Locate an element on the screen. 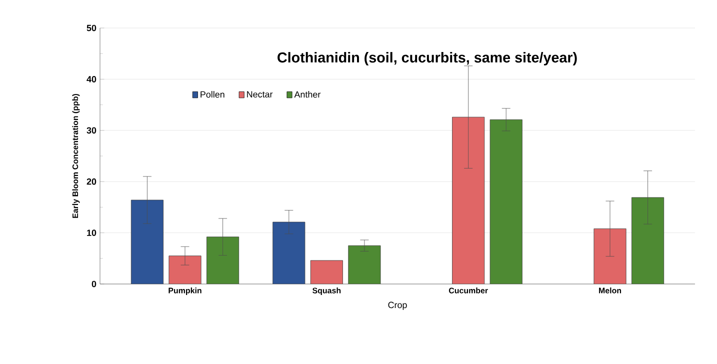 The image size is (717, 364). y-tick-label: 30 is located at coordinates (91, 130).